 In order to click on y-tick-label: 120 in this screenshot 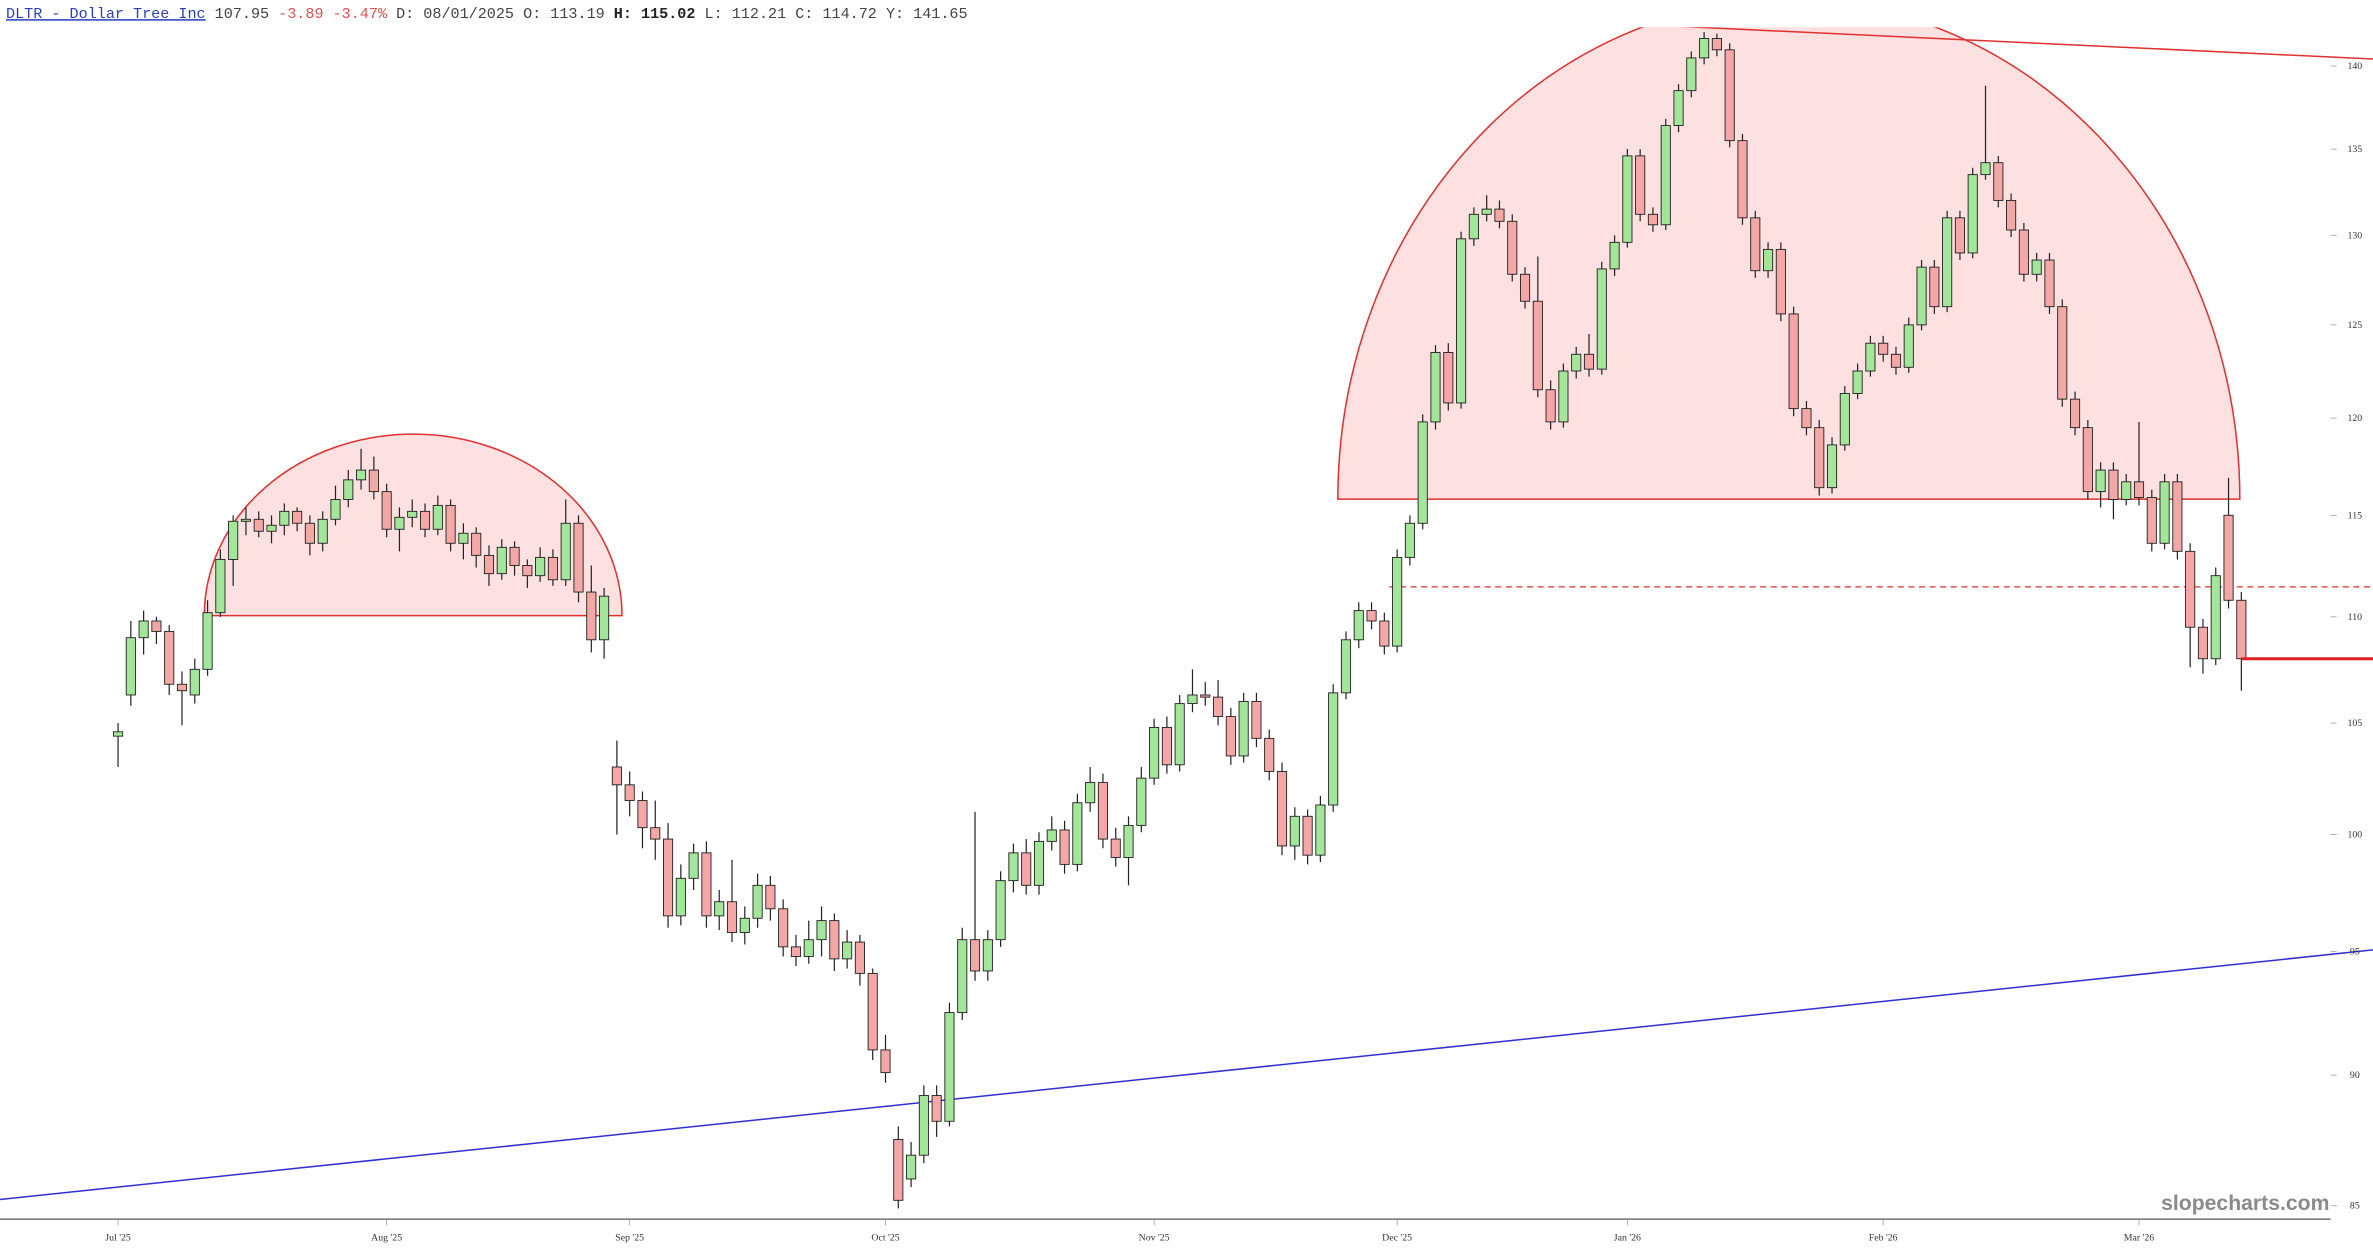, I will do `click(2354, 418)`.